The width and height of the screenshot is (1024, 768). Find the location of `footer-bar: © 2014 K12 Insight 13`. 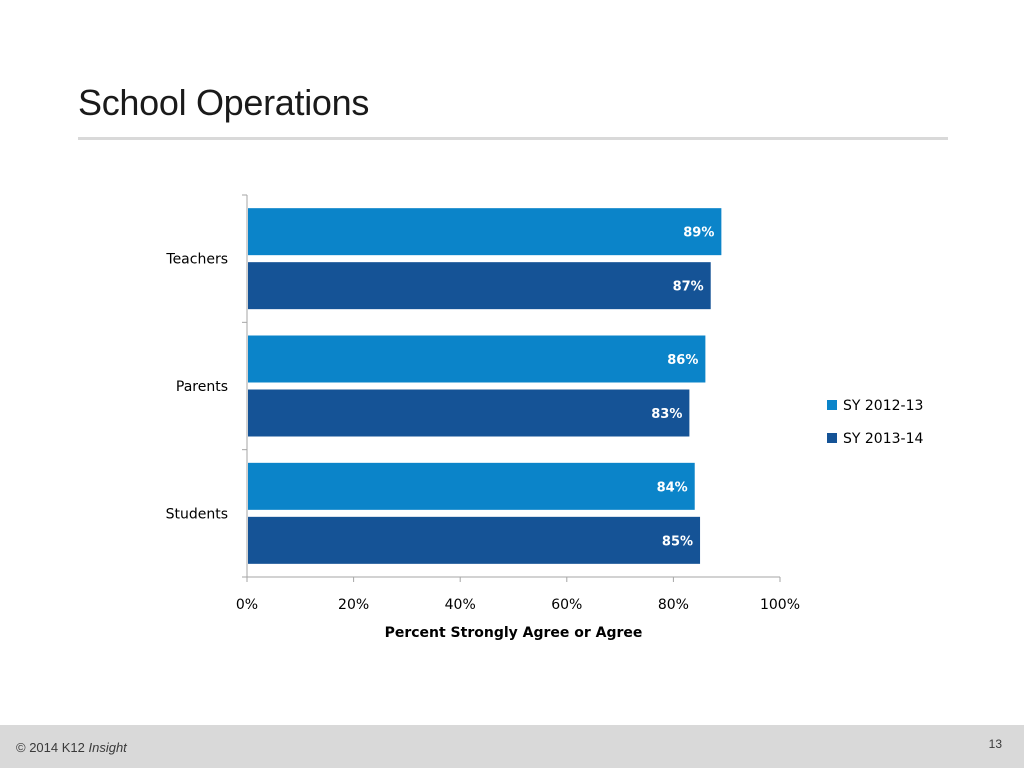

footer-bar: © 2014 K12 Insight 13 is located at coordinates (512, 746).